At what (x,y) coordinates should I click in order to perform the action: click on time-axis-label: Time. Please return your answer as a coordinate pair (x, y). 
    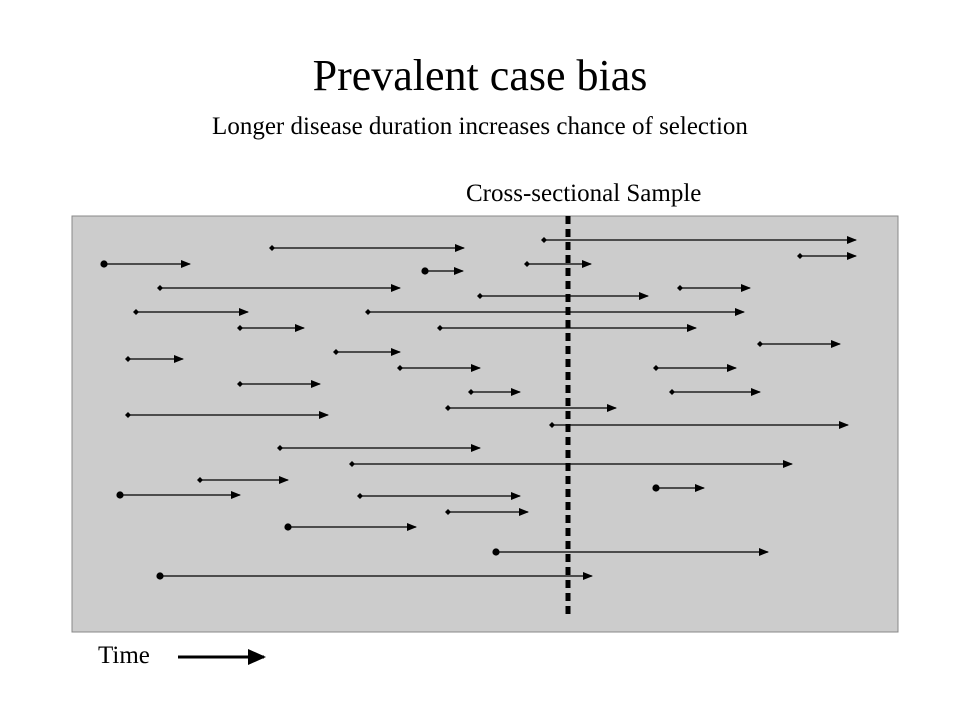
    Looking at the image, I should click on (124, 655).